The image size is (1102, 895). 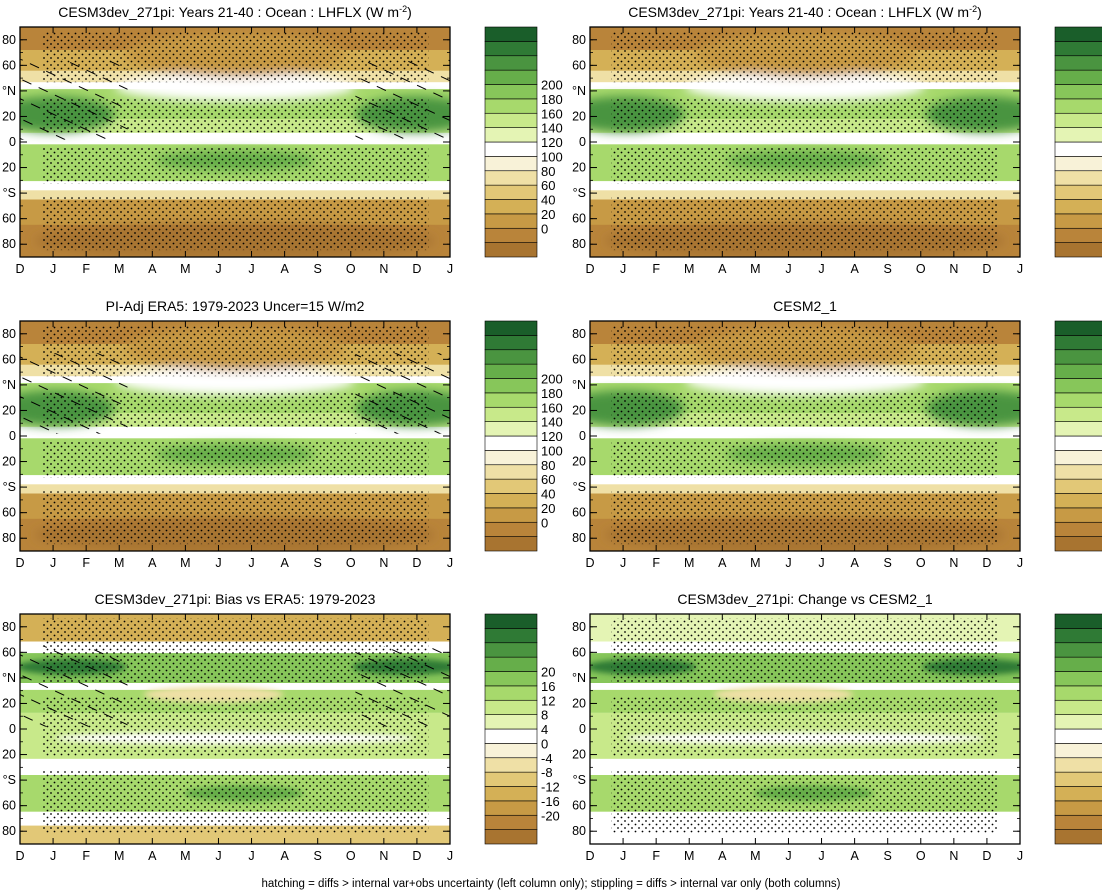 I want to click on colorbar-label: -8, so click(x=547, y=772).